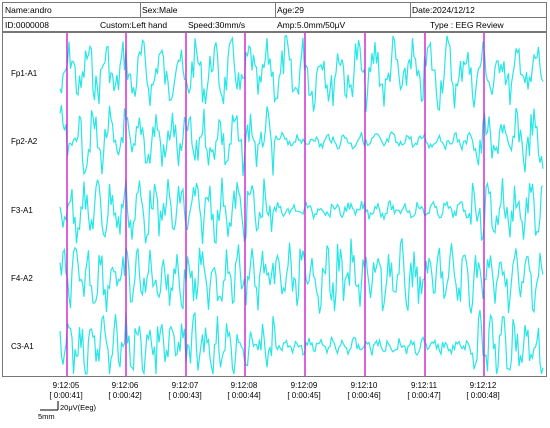 This screenshot has width=550, height=428. I want to click on channel-label-fp1-a1: Fp1-A1, so click(24, 73).